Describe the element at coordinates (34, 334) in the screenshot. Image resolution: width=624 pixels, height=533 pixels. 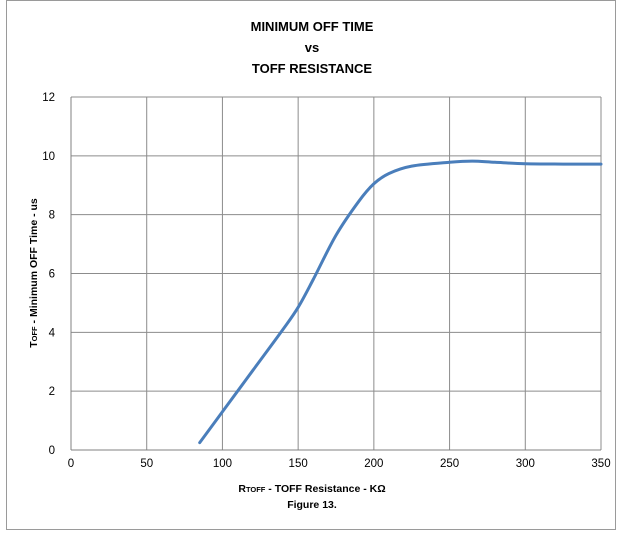
I see `y-axis-label-sub: OFF` at that location.